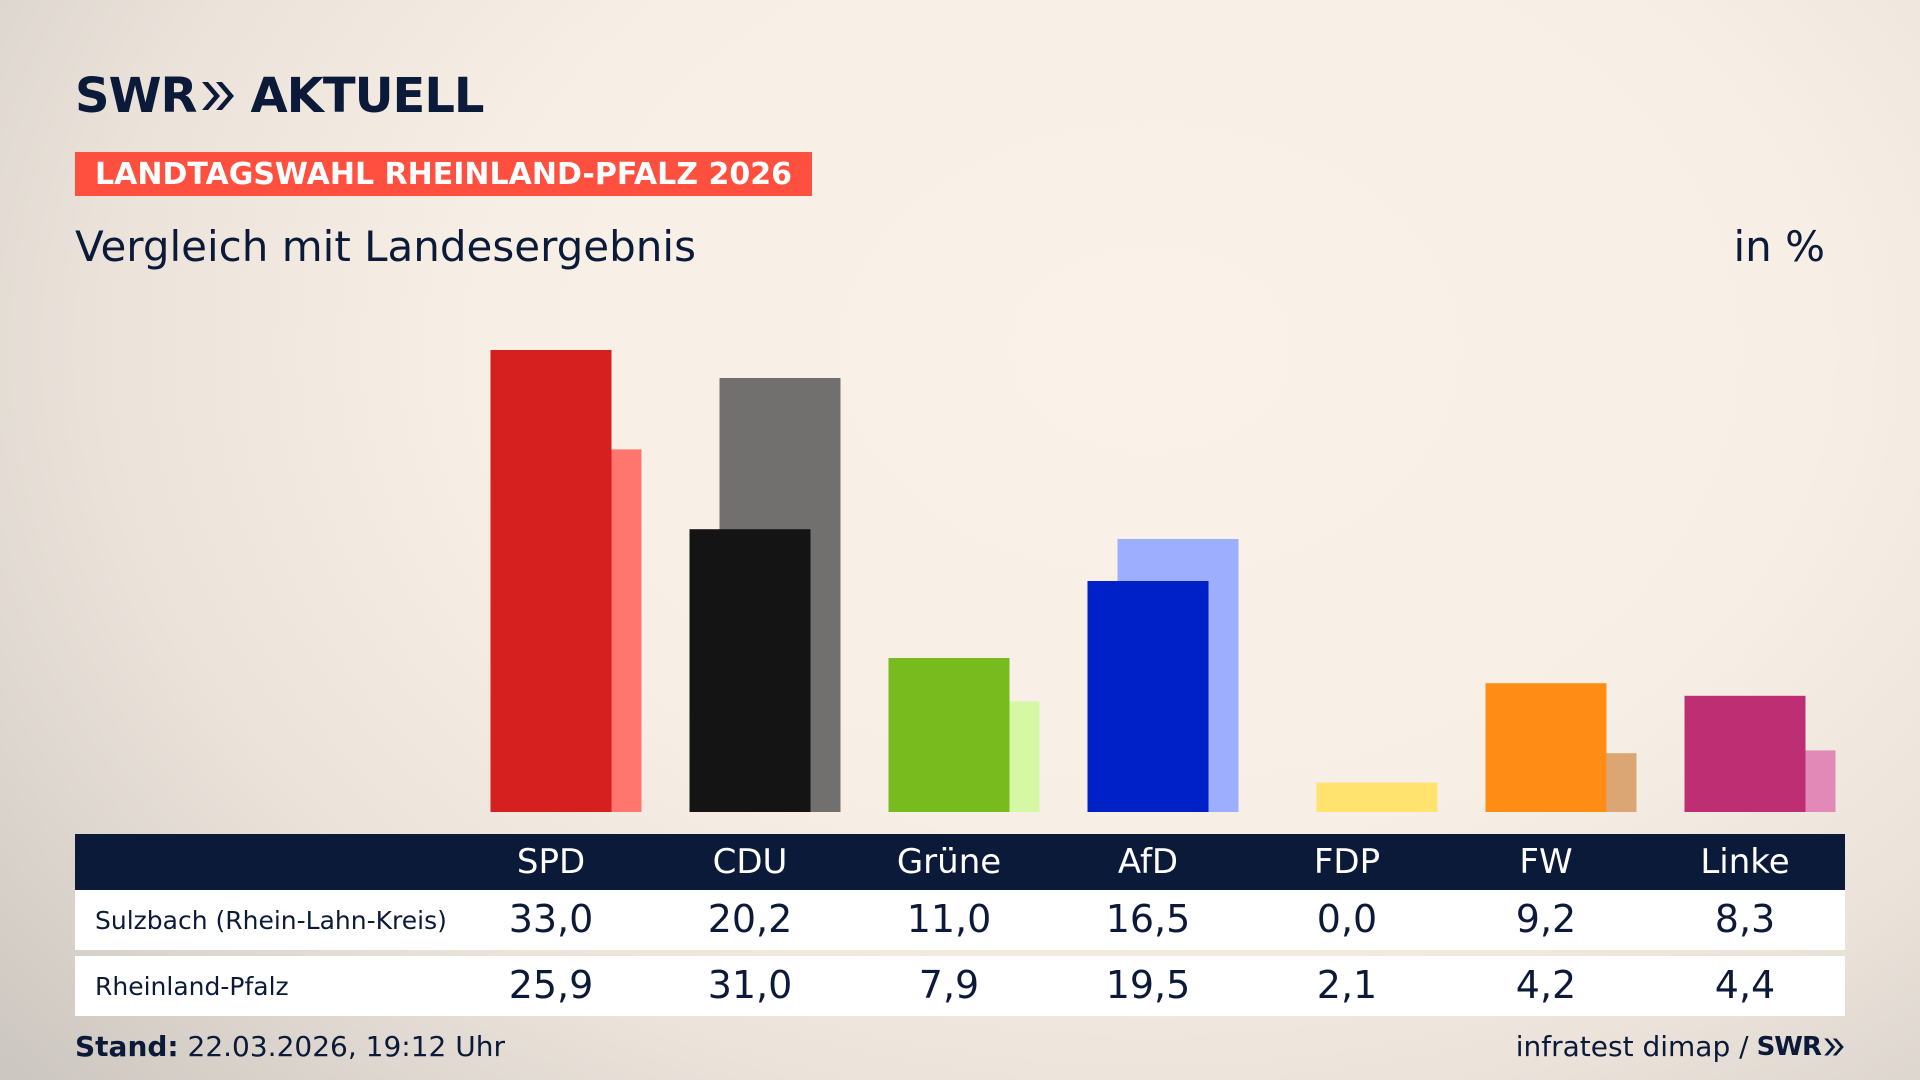 This screenshot has height=1080, width=1920. I want to click on source-brand: SWR, so click(1789, 1046).